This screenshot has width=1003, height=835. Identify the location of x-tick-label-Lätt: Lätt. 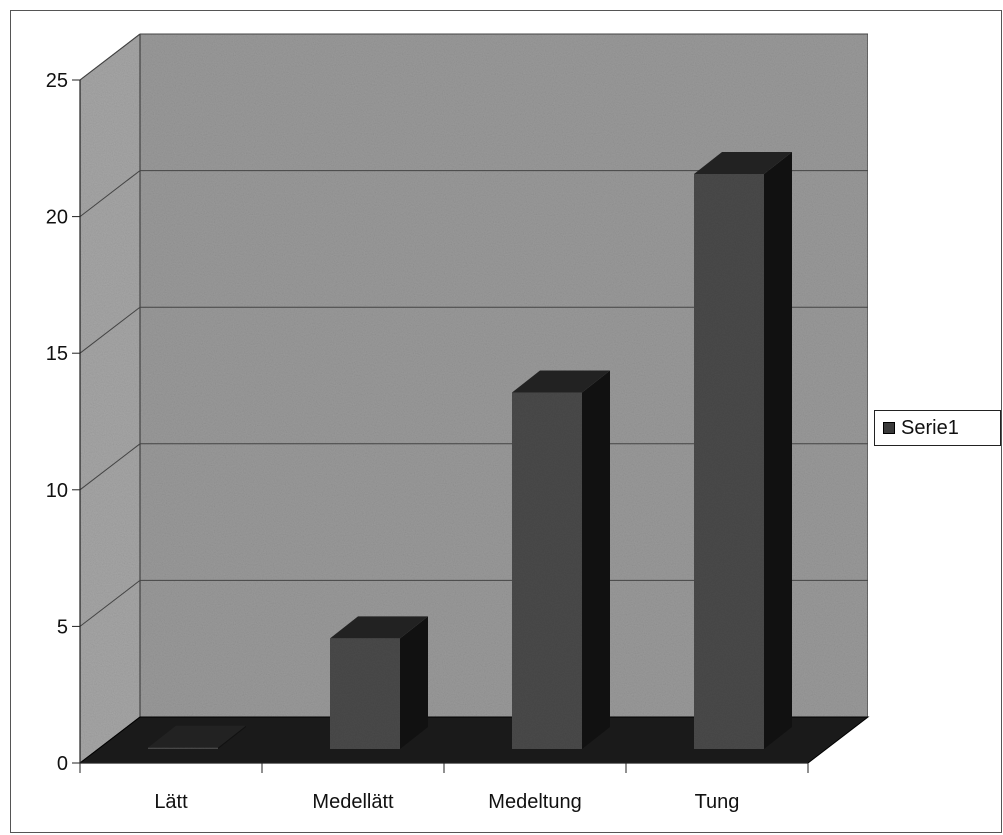
(171, 802).